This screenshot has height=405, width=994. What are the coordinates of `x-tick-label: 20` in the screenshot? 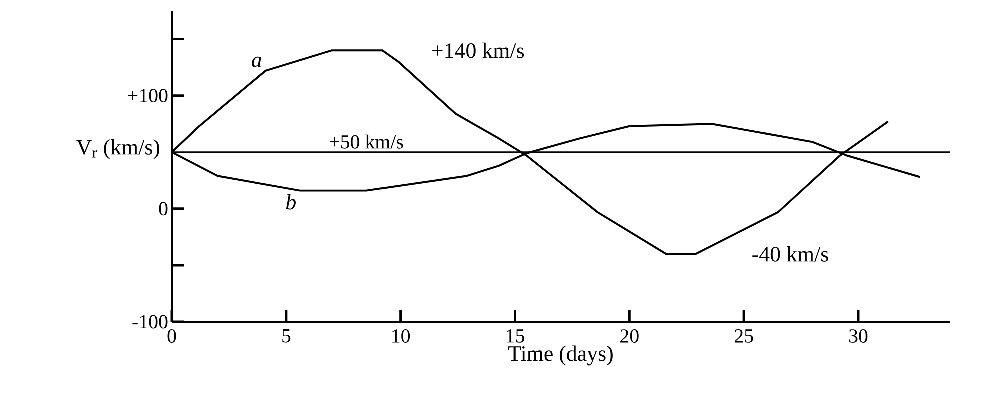 It's located at (629, 336).